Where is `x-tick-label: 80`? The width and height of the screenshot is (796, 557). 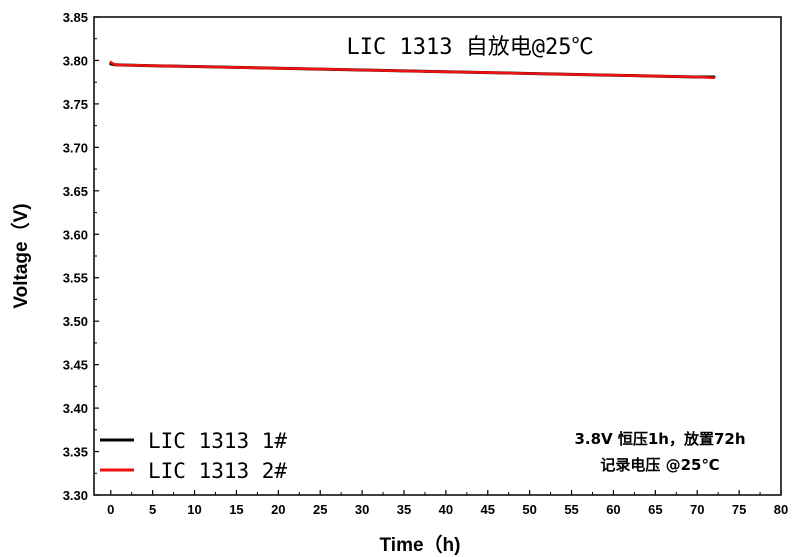
x-tick-label: 80 is located at coordinates (781, 509).